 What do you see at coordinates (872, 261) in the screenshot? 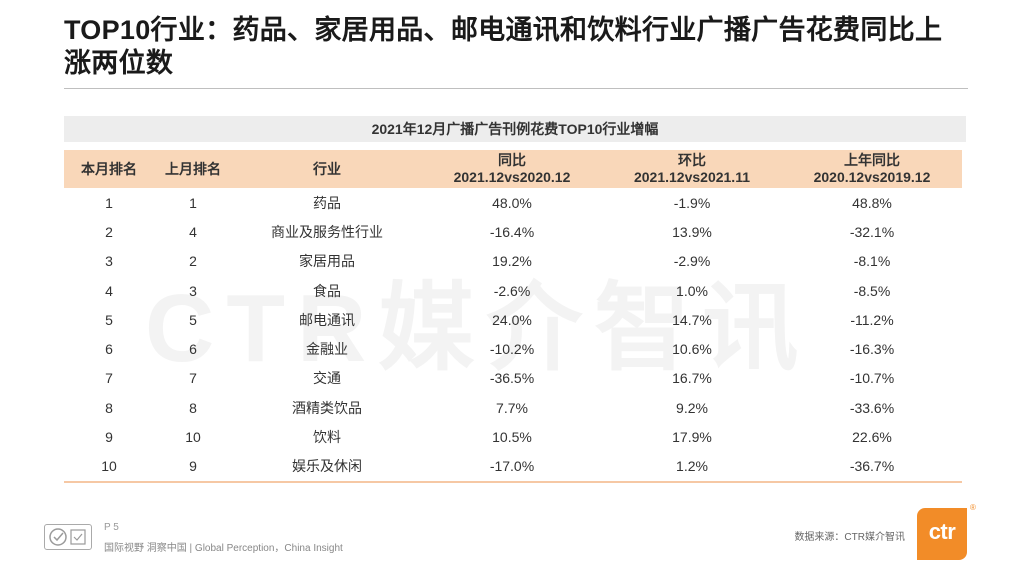
I see `cell-last-year: -8.1%` at bounding box center [872, 261].